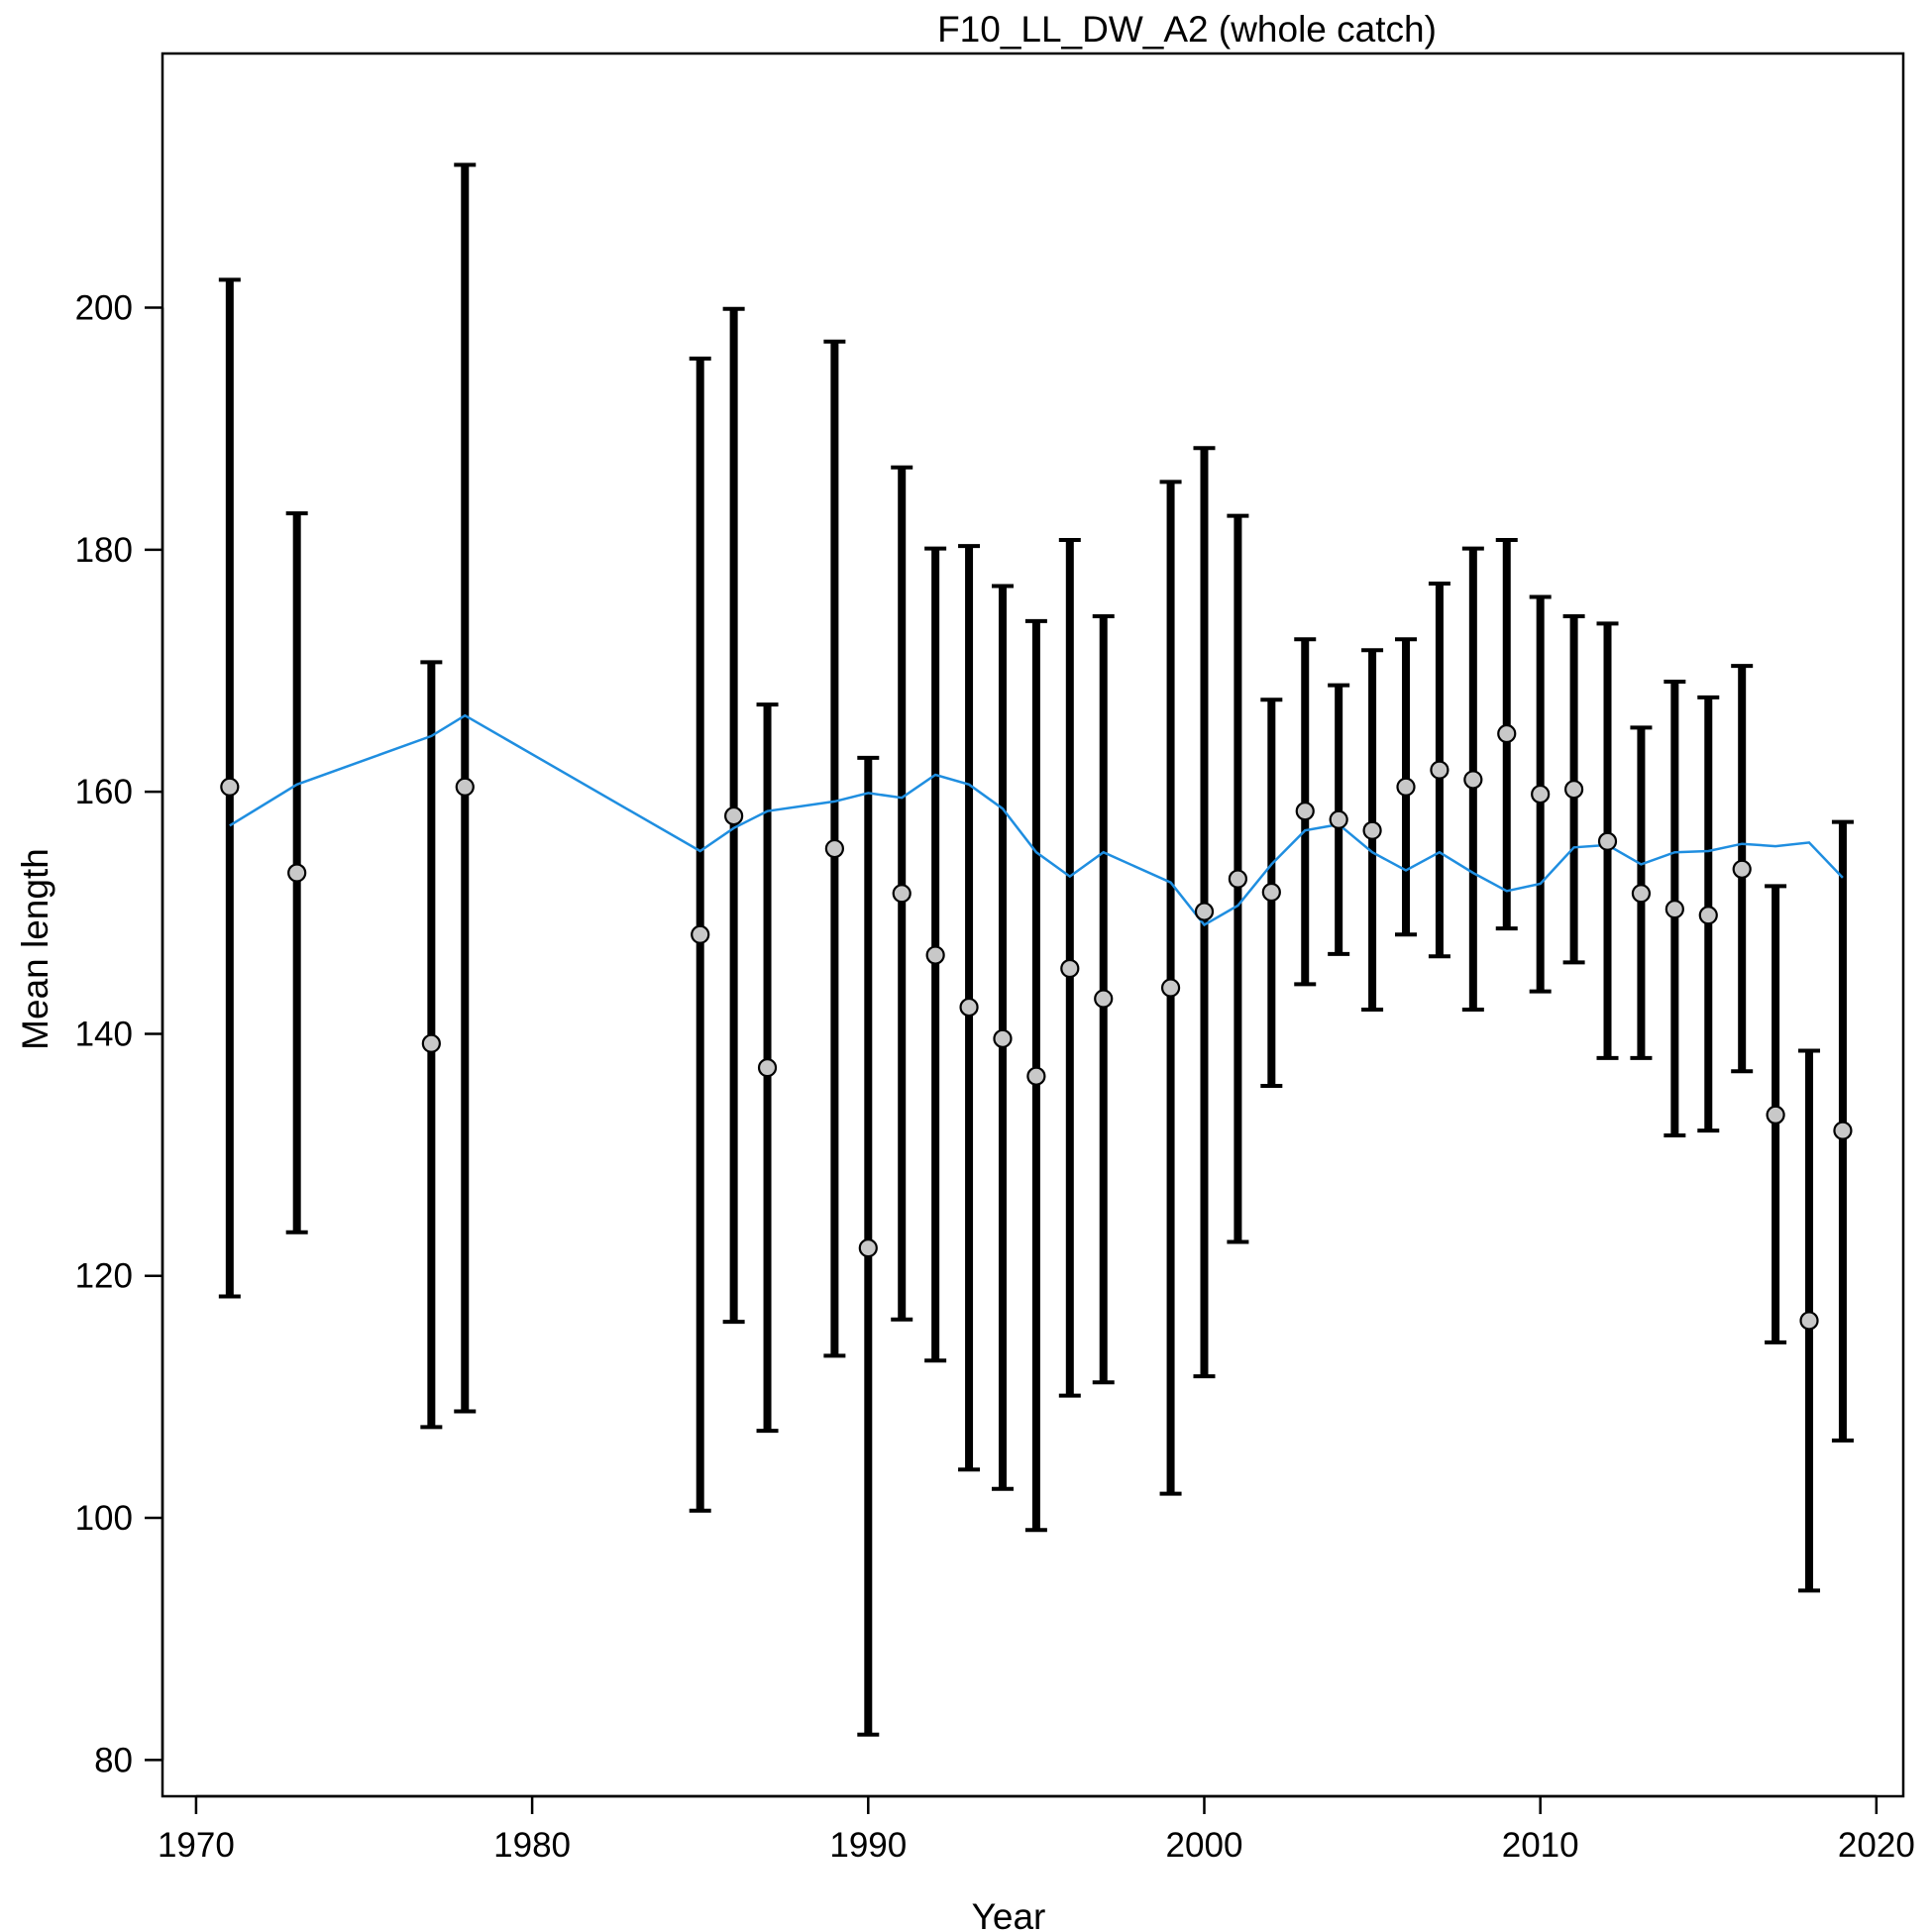 The image size is (1932, 1932). I want to click on x-tick-label: 2020, so click(1876, 1845).